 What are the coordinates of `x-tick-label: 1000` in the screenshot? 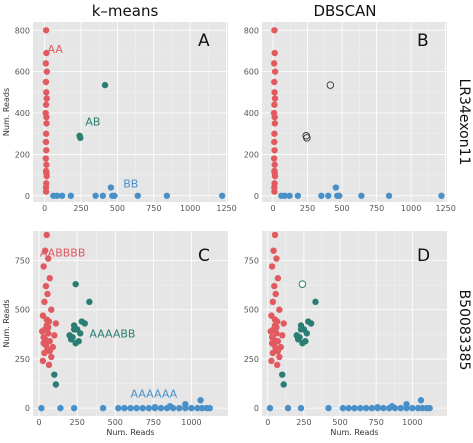 It's located at (190, 208).